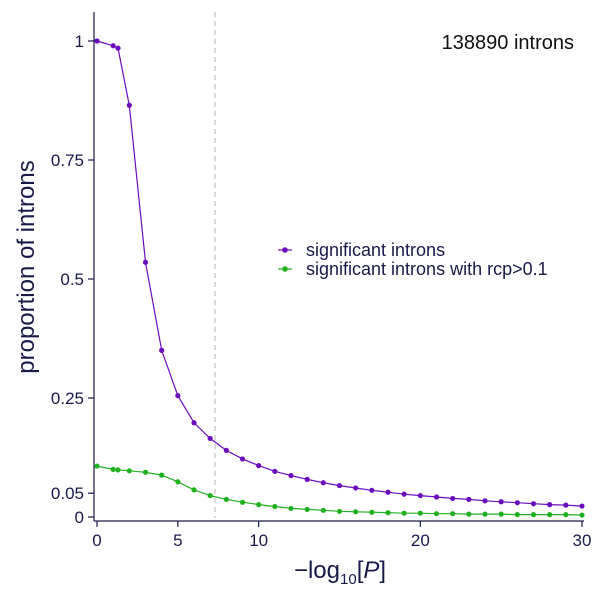 The height and width of the screenshot is (600, 600). I want to click on chart-annotation: 138890 introns, so click(508, 43).